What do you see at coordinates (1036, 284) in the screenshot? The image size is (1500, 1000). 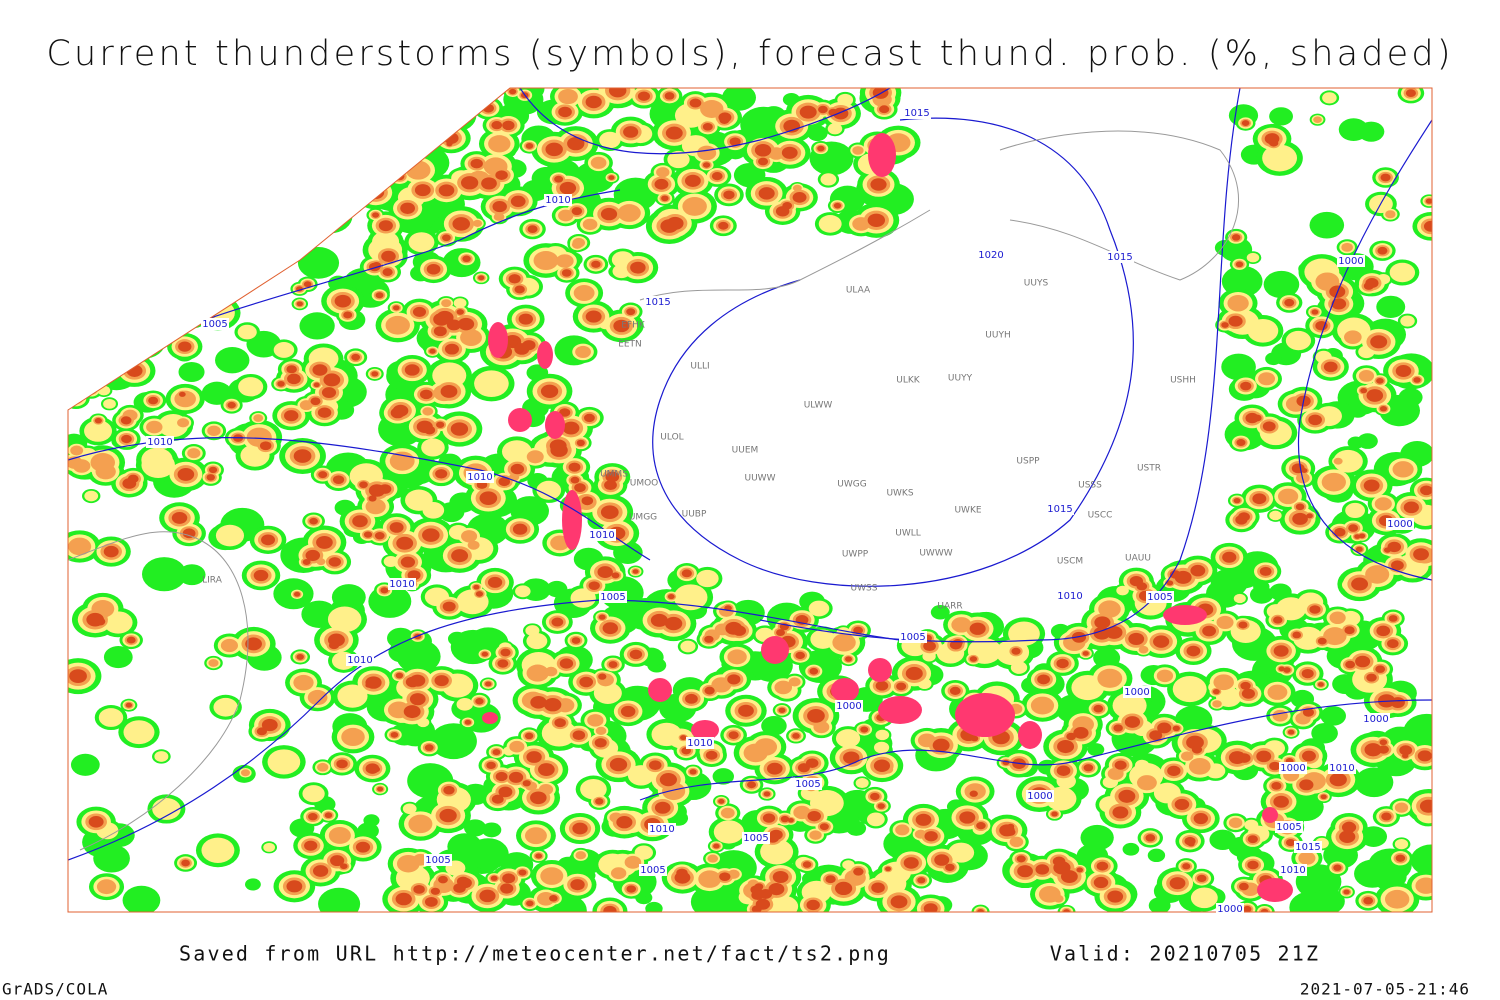 I see `station-label: UUYS` at bounding box center [1036, 284].